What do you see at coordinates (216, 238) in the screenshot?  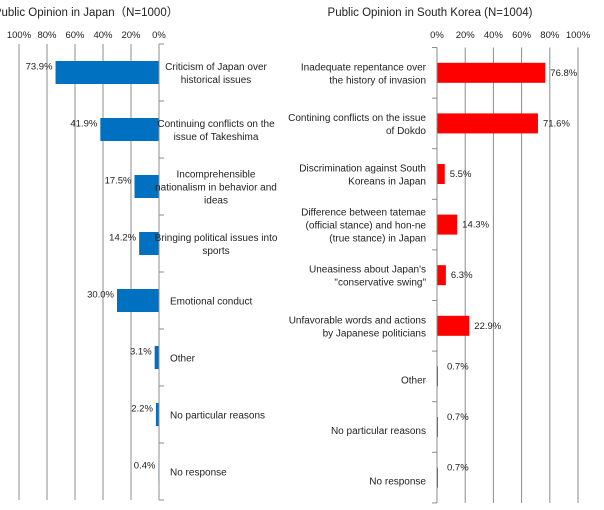 I see `category-label: Bringing political issues into` at bounding box center [216, 238].